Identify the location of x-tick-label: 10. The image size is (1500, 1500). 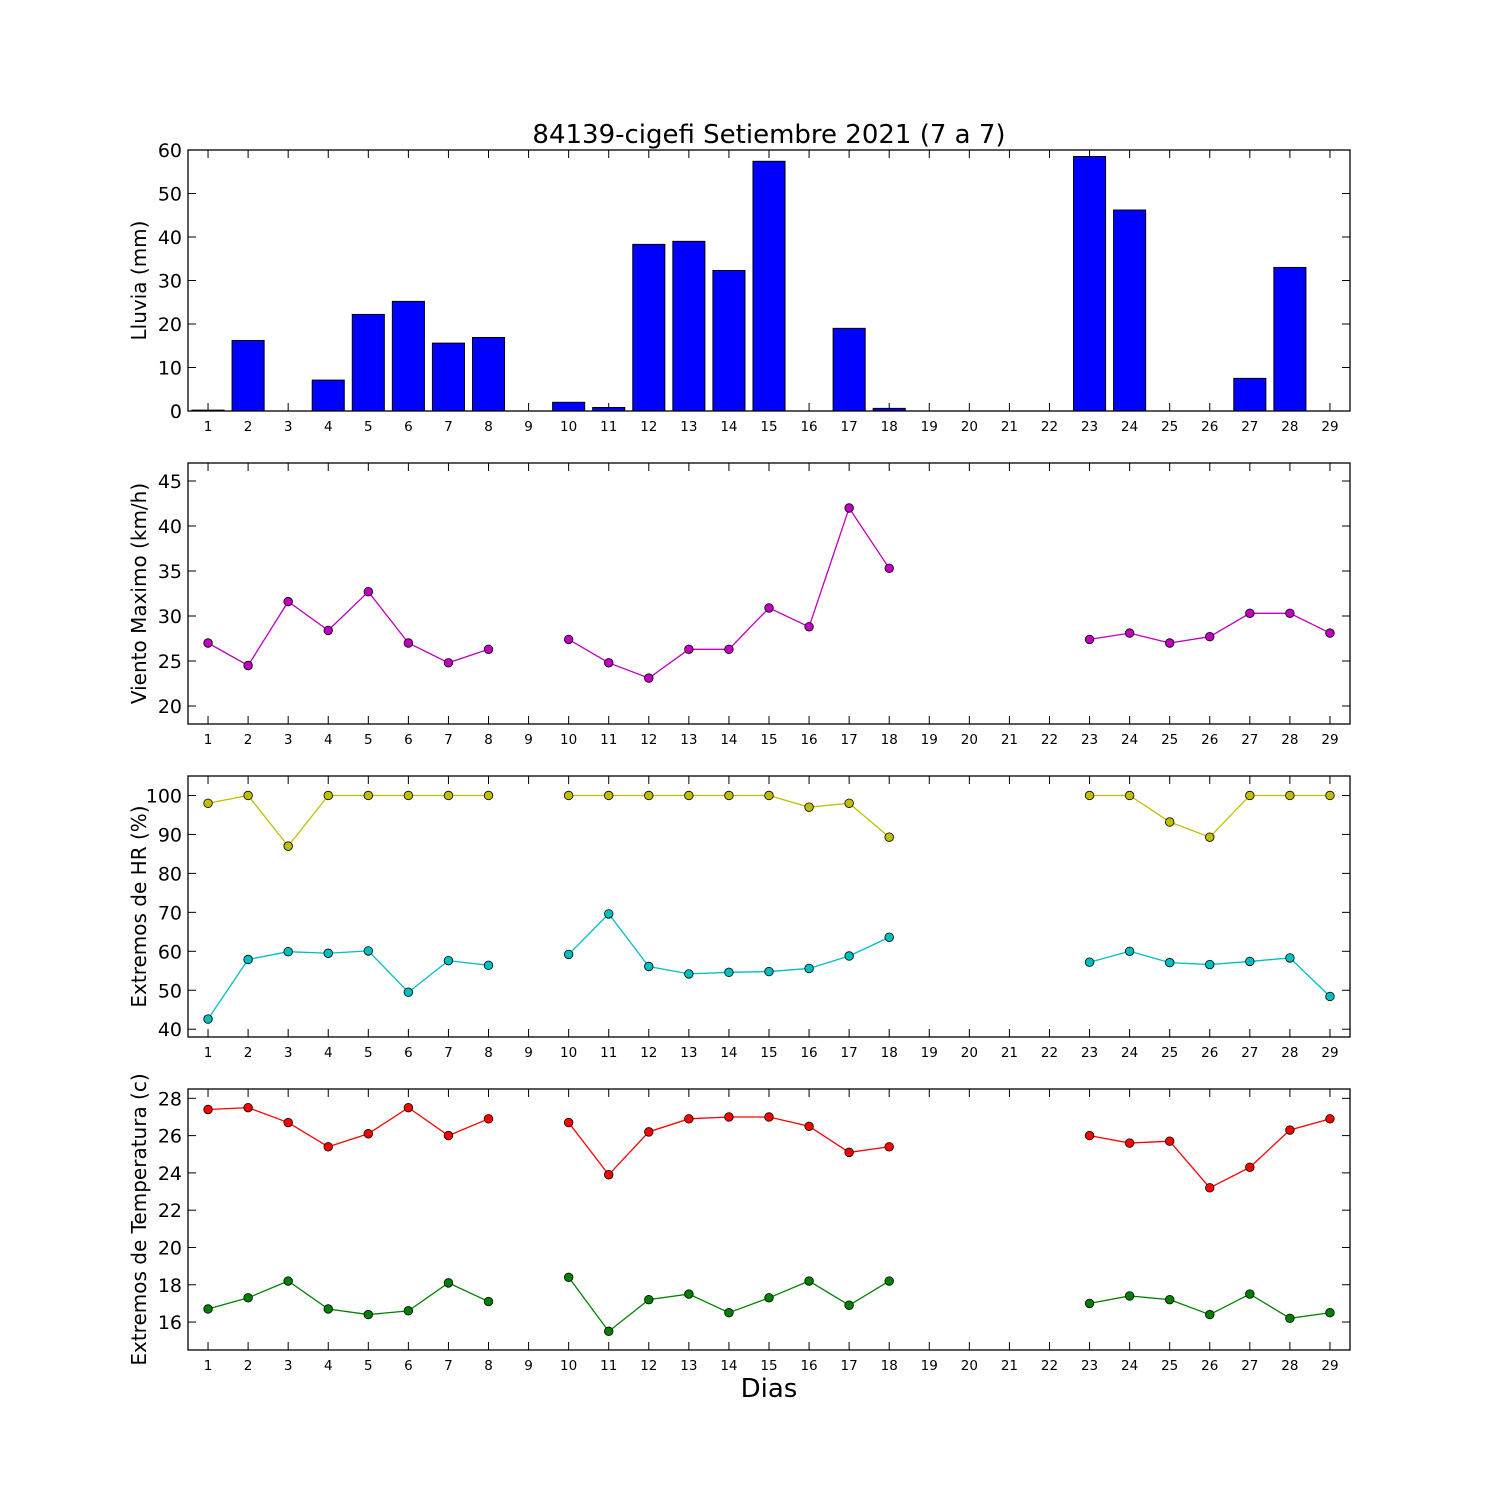
(568, 740).